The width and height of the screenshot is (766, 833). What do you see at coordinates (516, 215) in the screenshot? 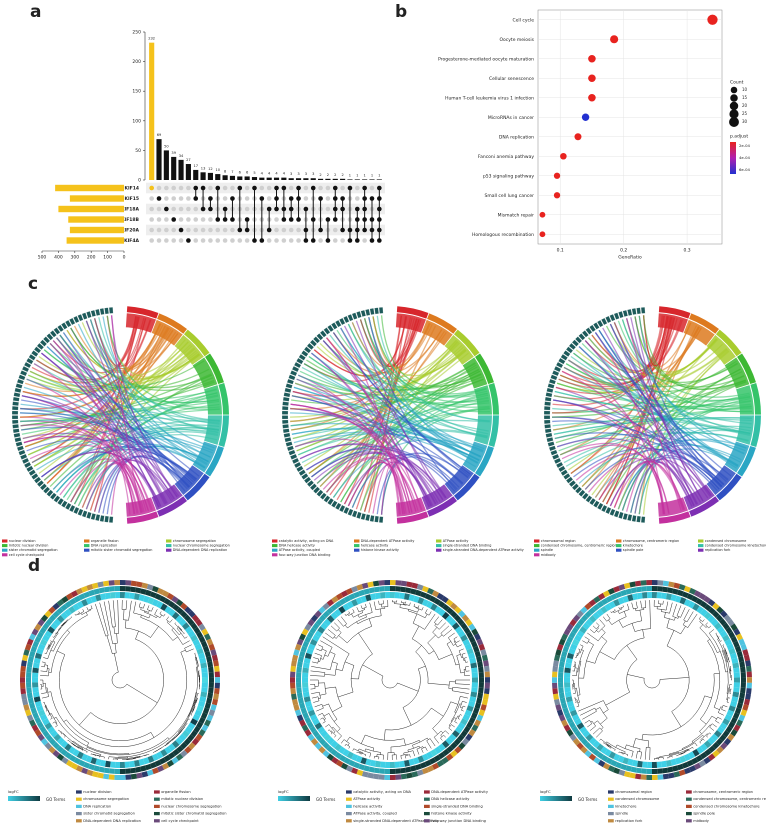
I see `y-tick-label: Mismatch repair` at bounding box center [516, 215].